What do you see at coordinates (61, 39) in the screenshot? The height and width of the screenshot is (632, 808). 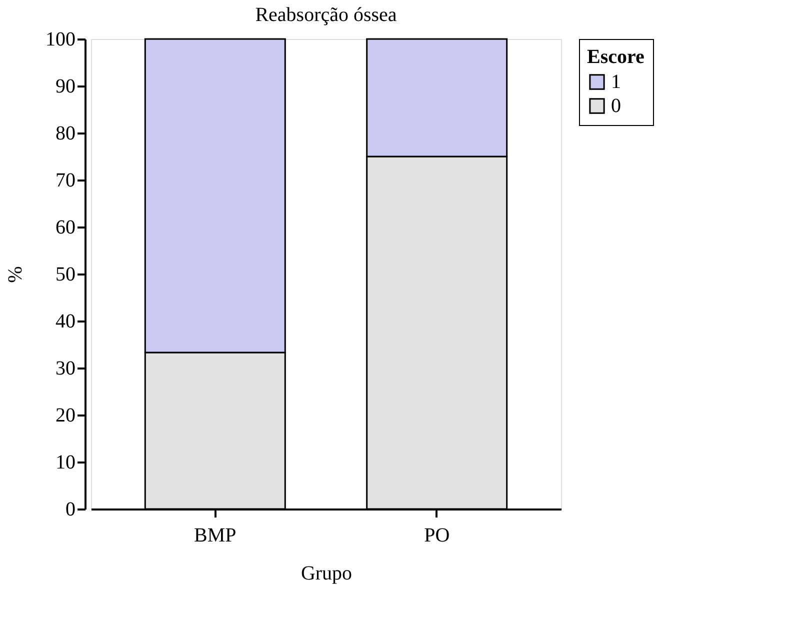 I see `y-tick-label: 100` at bounding box center [61, 39].